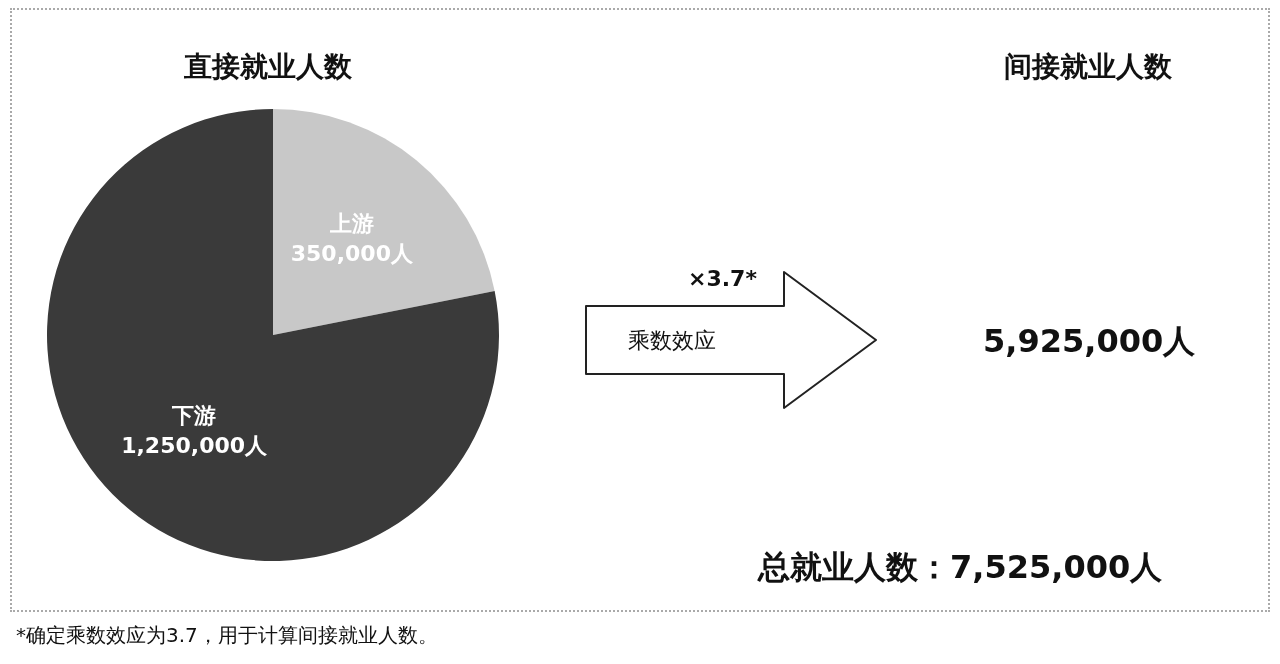 This screenshot has height=664, width=1280. I want to click on text: 间接就业人数, so click(1088, 67).